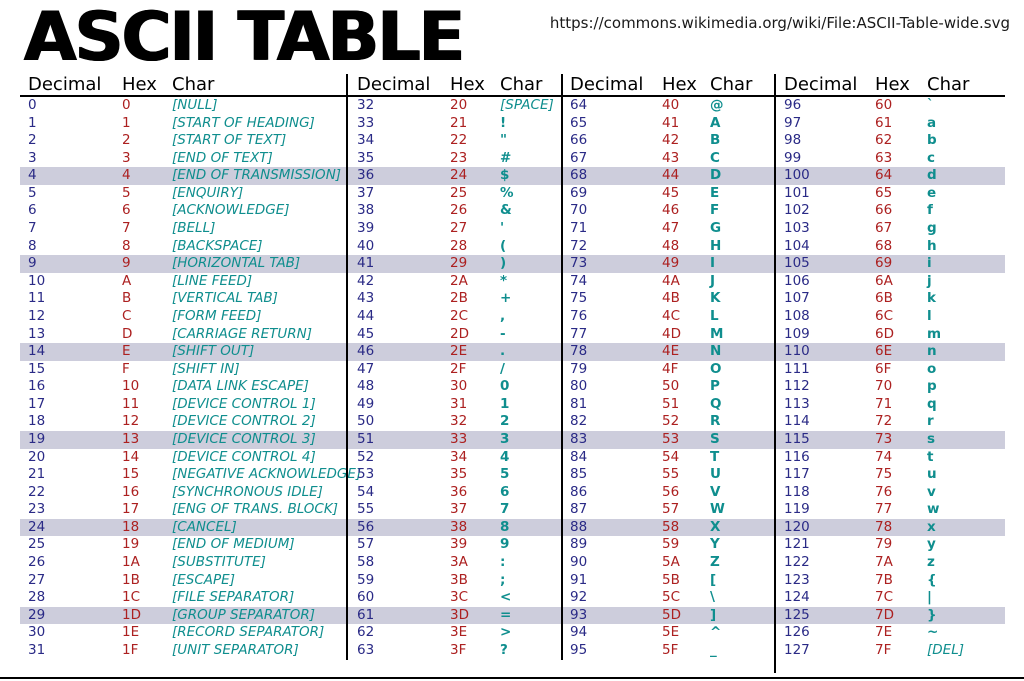  What do you see at coordinates (126, 192) in the screenshot?
I see `hex-cell: 5` at bounding box center [126, 192].